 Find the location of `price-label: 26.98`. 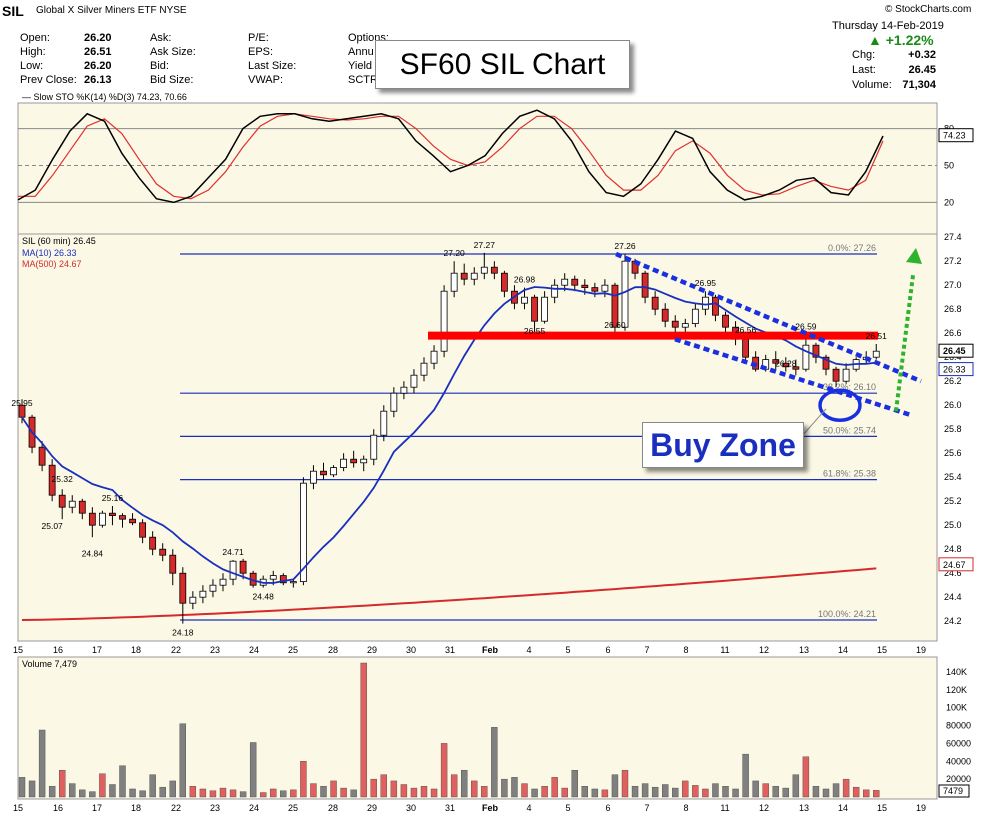

price-label: 26.98 is located at coordinates (525, 280).